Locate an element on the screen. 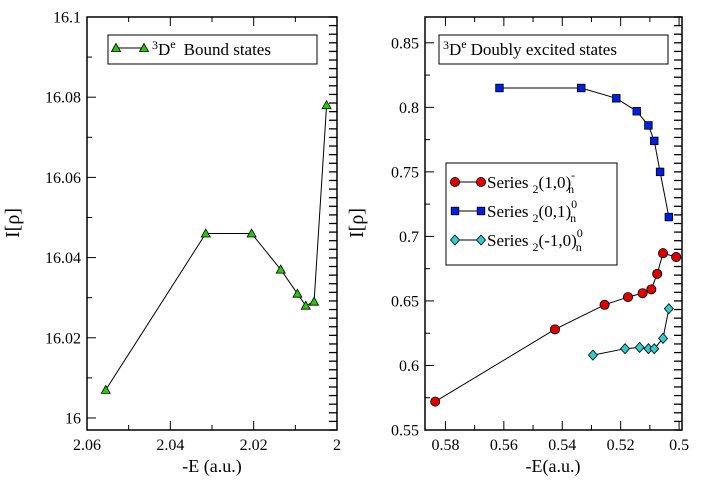 This screenshot has height=490, width=706. right-legend-label-0-part-3: - is located at coordinates (573, 175).